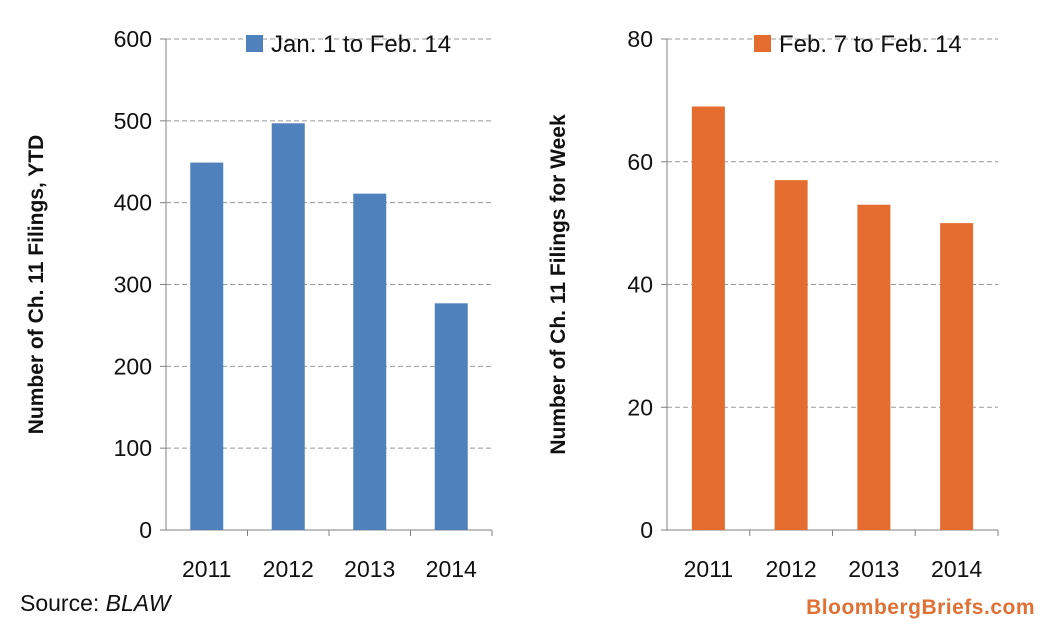 The width and height of the screenshot is (1057, 629). I want to click on chart-2-xtick-label: 2014, so click(956, 569).